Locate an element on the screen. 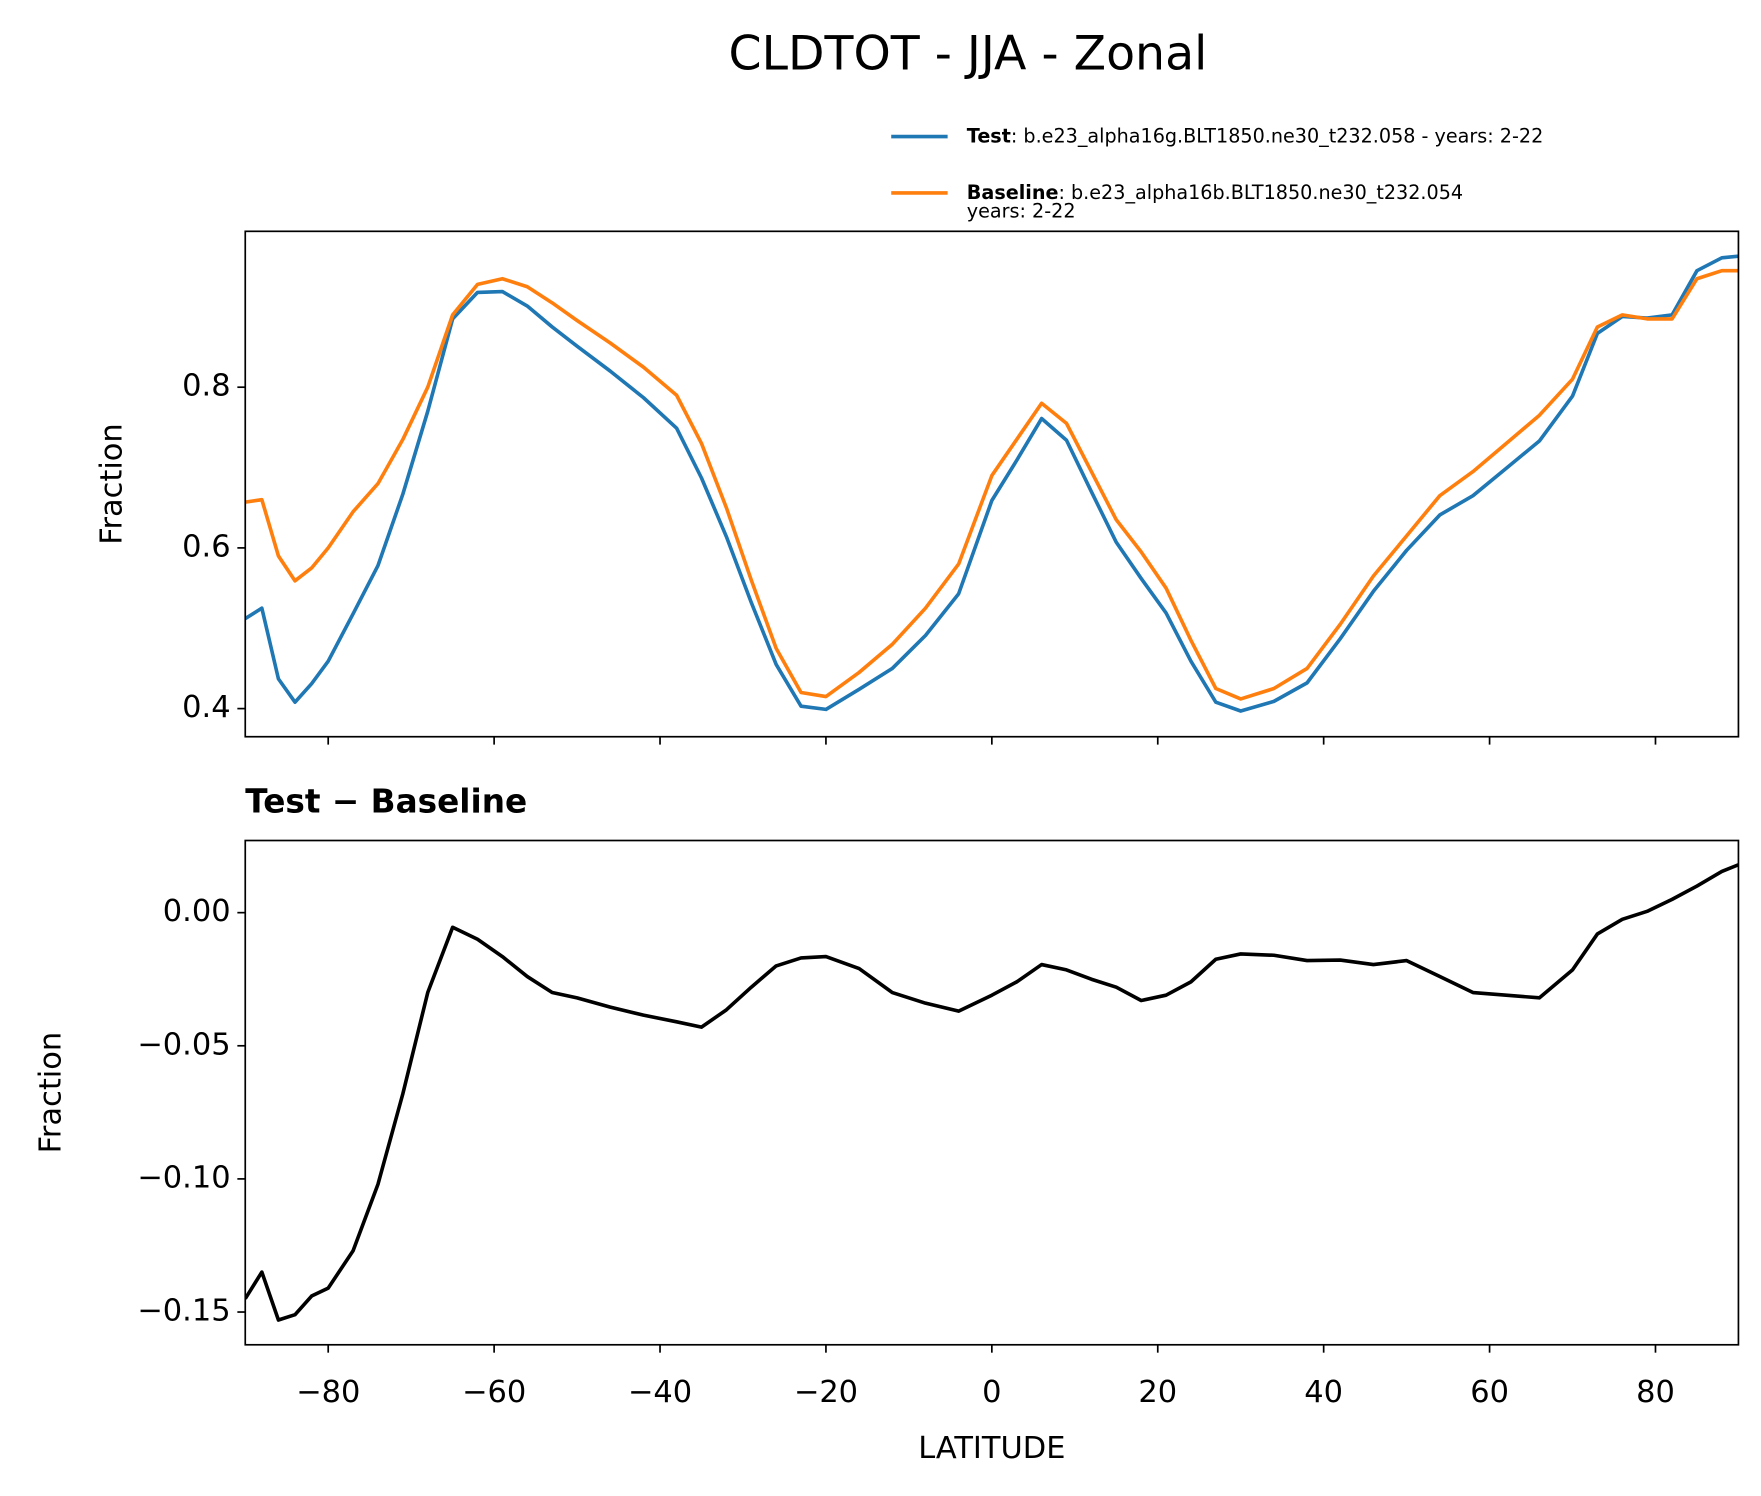 The width and height of the screenshot is (1761, 1496). y-tick-label: −0.05 is located at coordinates (183, 1044).